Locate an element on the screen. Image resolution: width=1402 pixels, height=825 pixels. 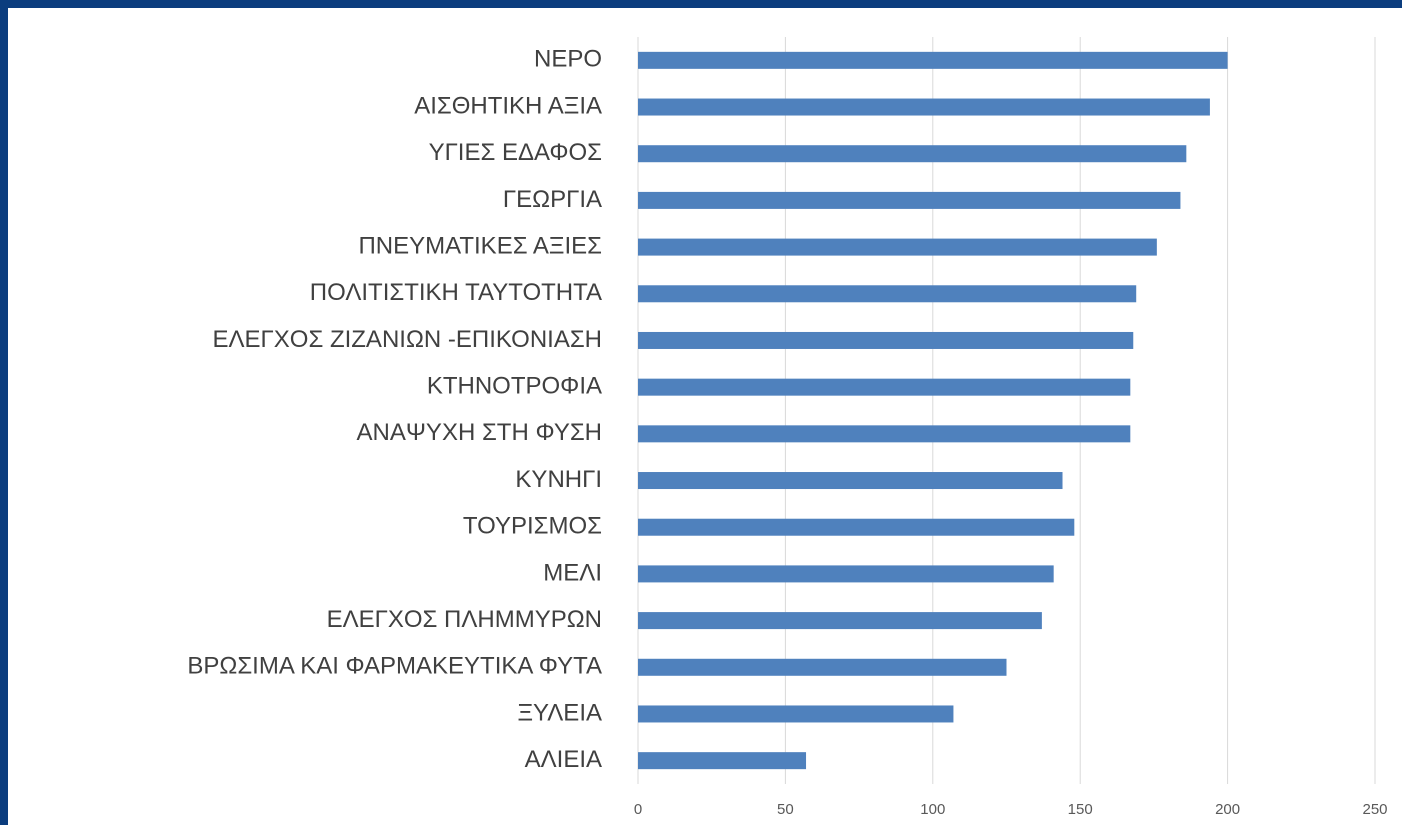
x-tick-label: 50 is located at coordinates (785, 809).